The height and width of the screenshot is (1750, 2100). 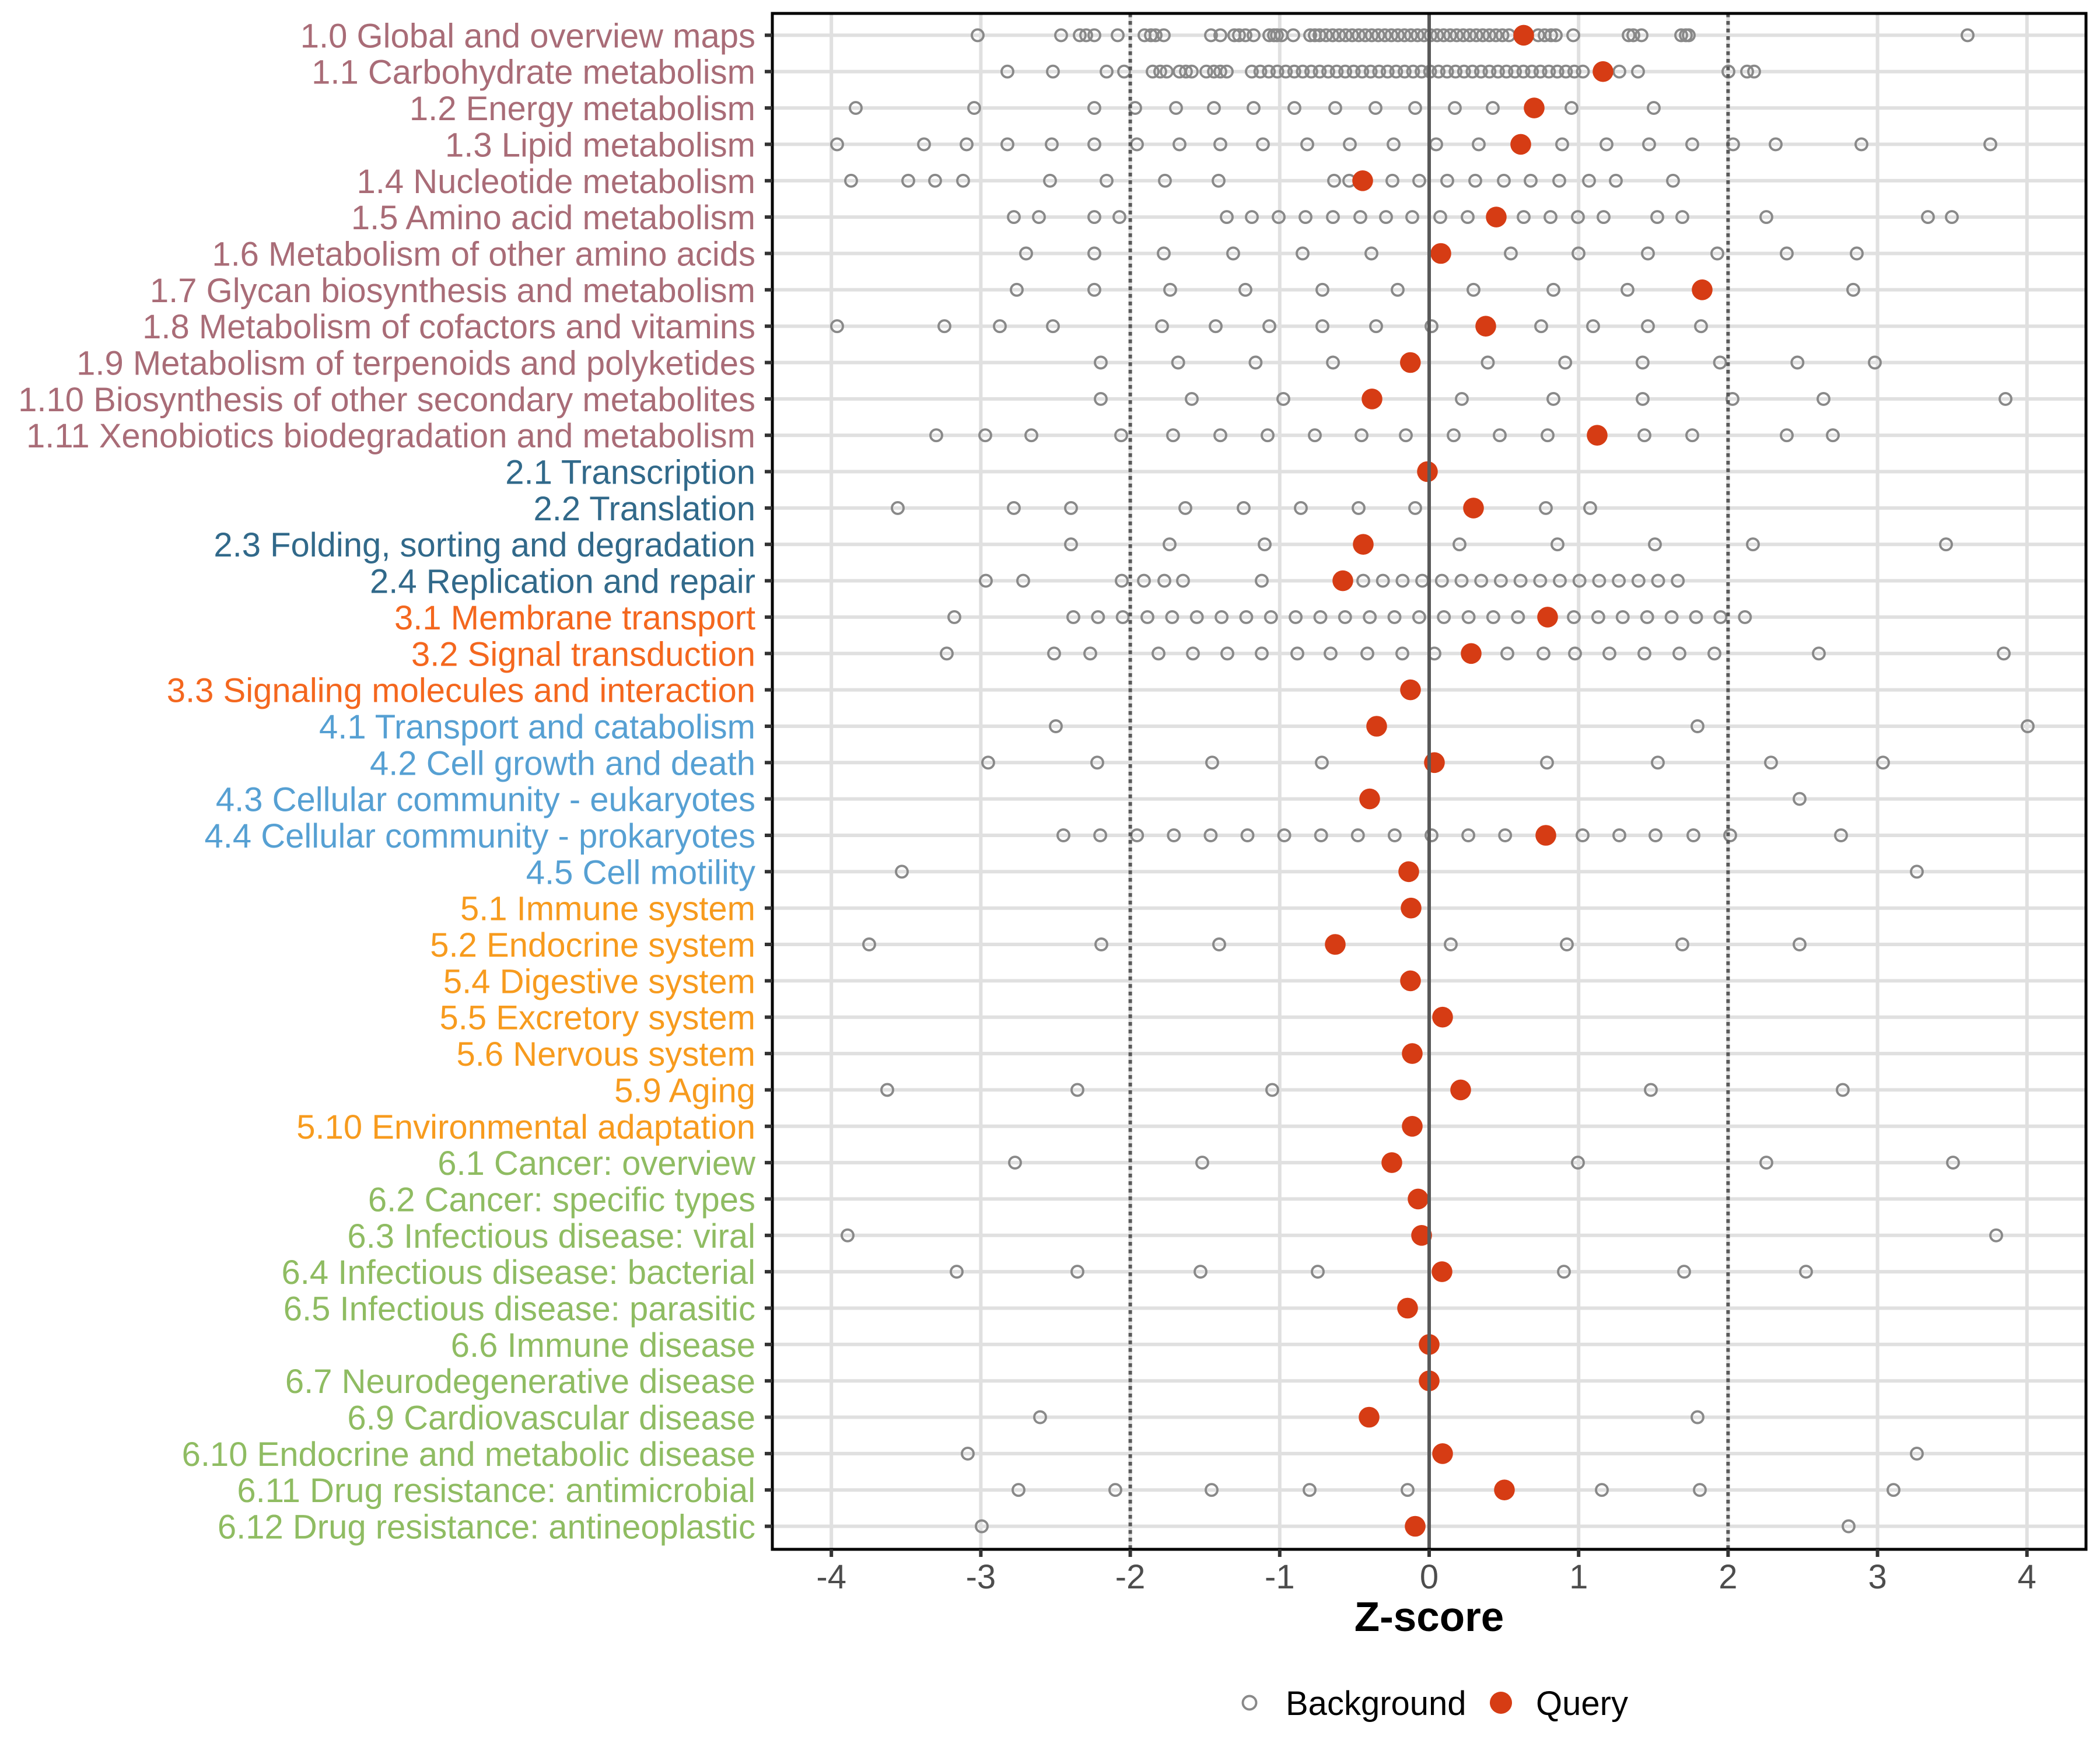 What do you see at coordinates (1280, 1577) in the screenshot?
I see `svg-text: -1` at bounding box center [1280, 1577].